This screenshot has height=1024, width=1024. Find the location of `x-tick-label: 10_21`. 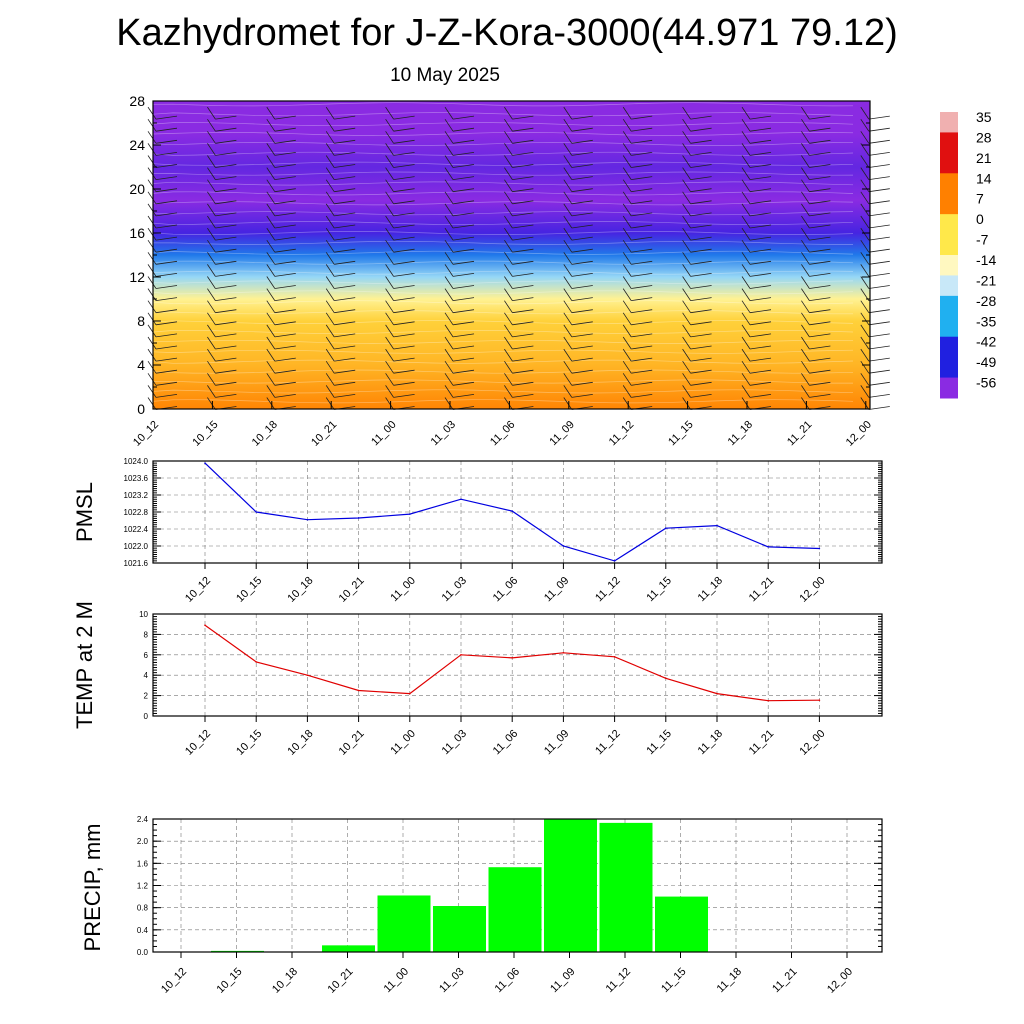

x-tick-label: 10_21 is located at coordinates (352, 590).